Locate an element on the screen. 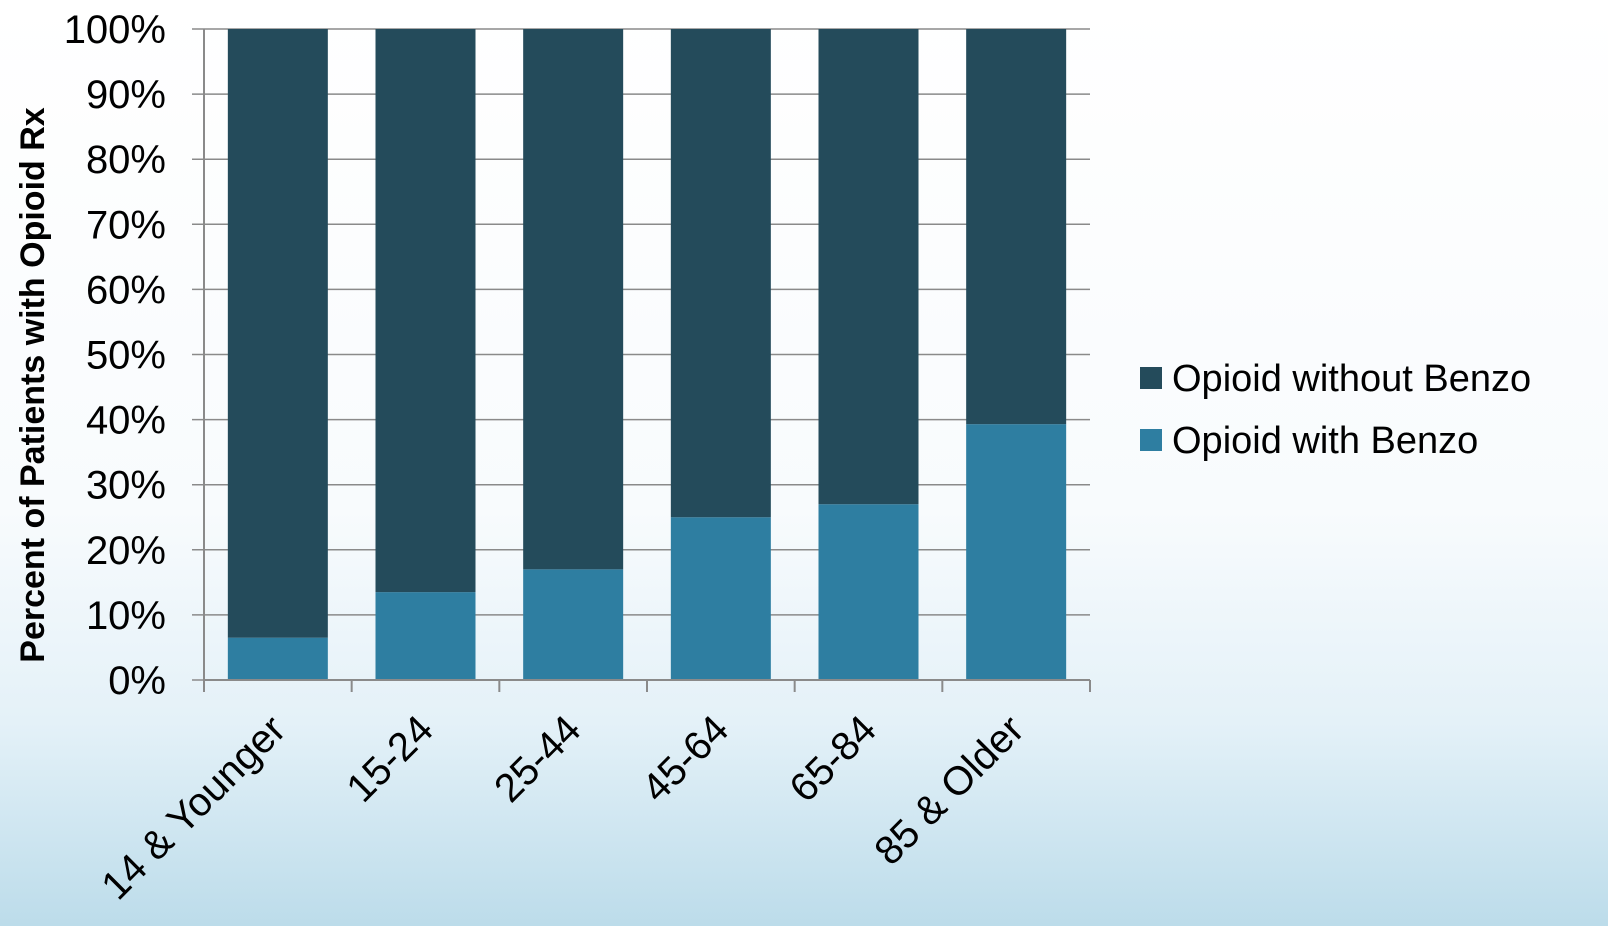 The height and width of the screenshot is (926, 1608). x-tick-label: 14 & Younger is located at coordinates (193, 807).